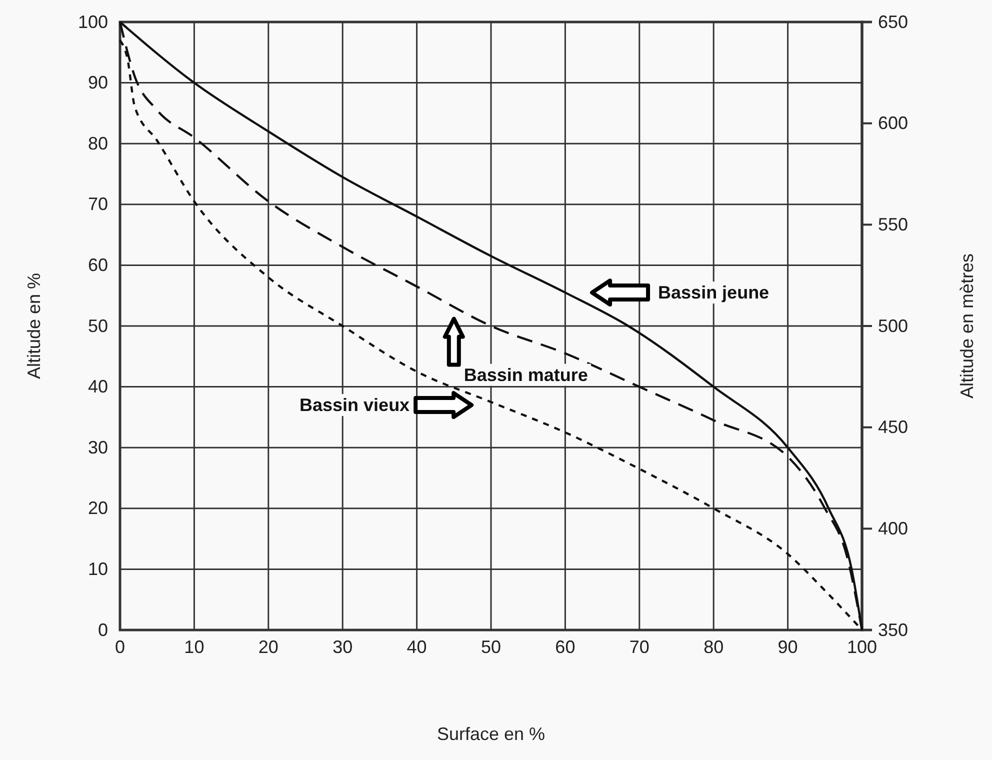 The width and height of the screenshot is (992, 760). What do you see at coordinates (268, 646) in the screenshot?
I see `x-tick-label: 20` at bounding box center [268, 646].